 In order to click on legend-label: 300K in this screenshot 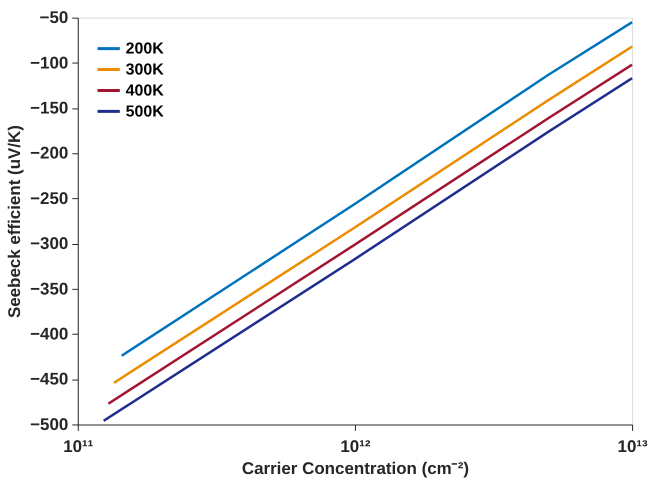, I will do `click(145, 70)`.